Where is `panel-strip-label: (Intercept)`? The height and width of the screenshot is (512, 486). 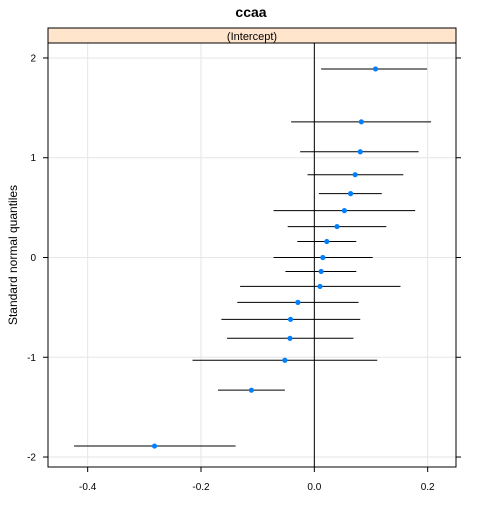 panel-strip-label: (Intercept) is located at coordinates (252, 37).